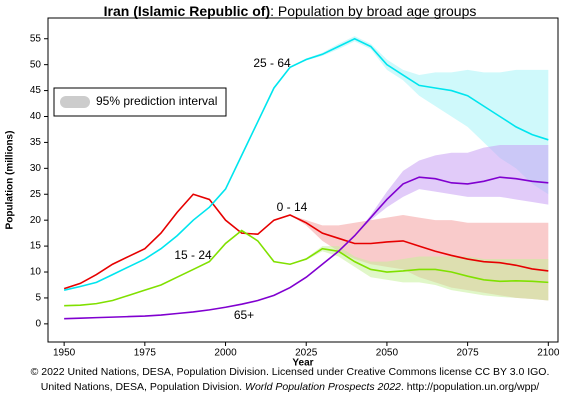 Image resolution: width=580 pixels, height=400 pixels. What do you see at coordinates (36, 272) in the screenshot?
I see `y-tick-label: 10` at bounding box center [36, 272].